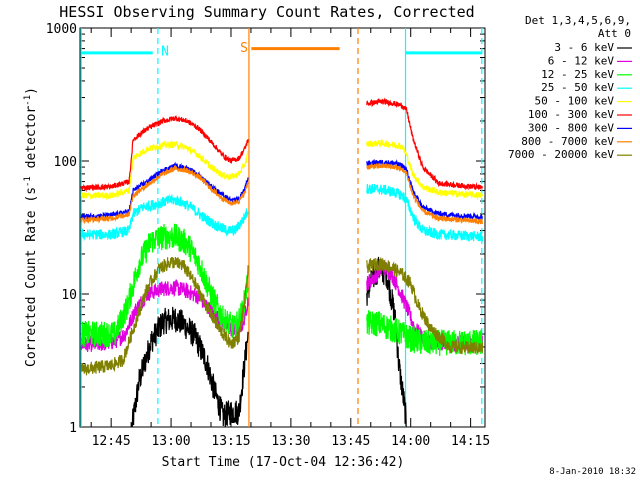 This screenshot has height=480, width=640. Describe the element at coordinates (170, 441) in the screenshot. I see `x-tick-label: 13:00` at that location.